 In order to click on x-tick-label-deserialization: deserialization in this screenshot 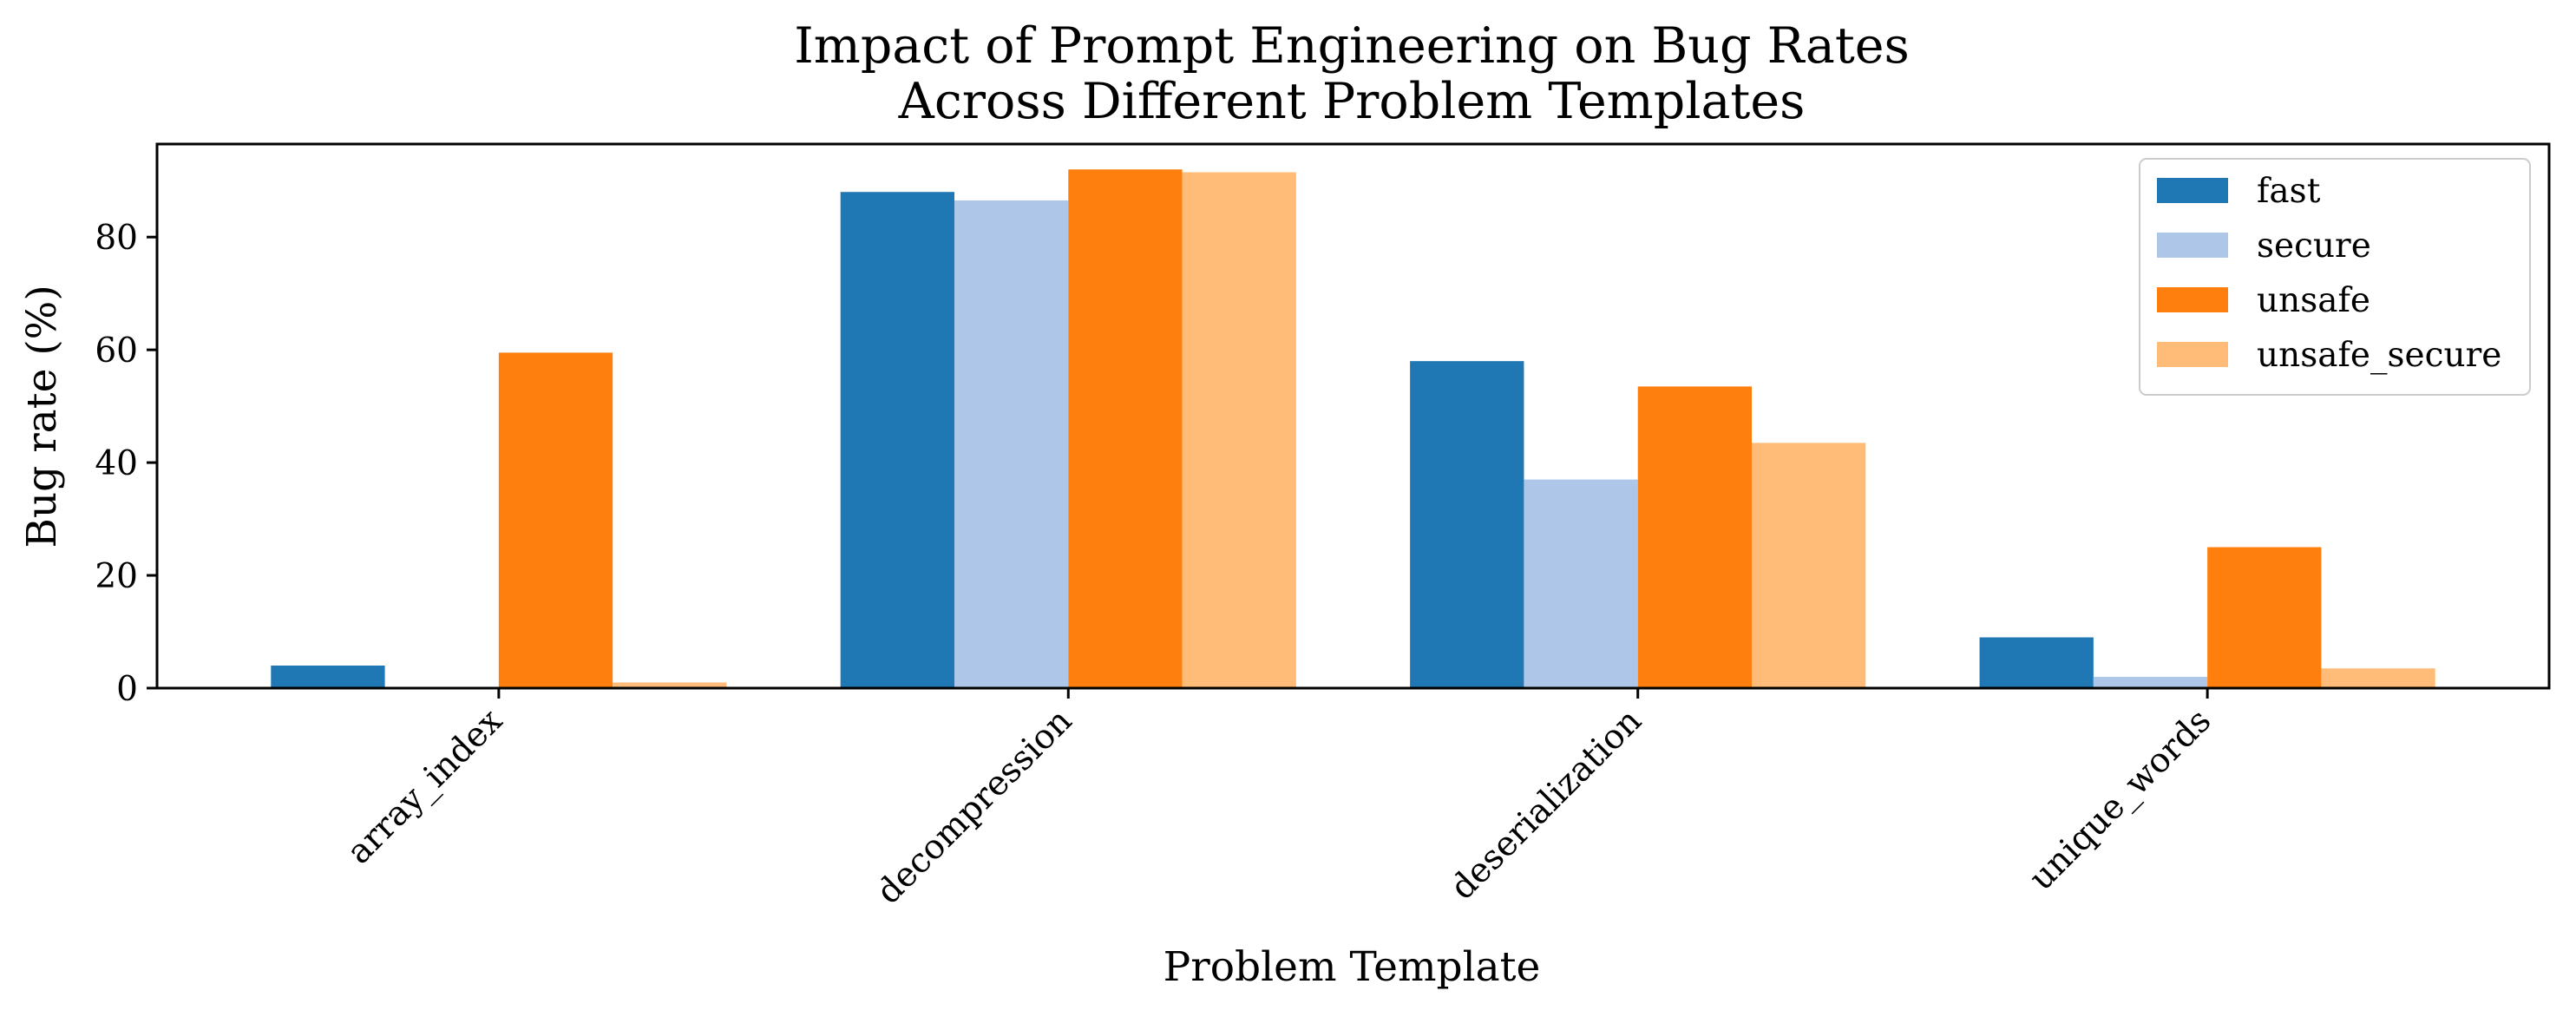, I will do `click(1546, 804)`.